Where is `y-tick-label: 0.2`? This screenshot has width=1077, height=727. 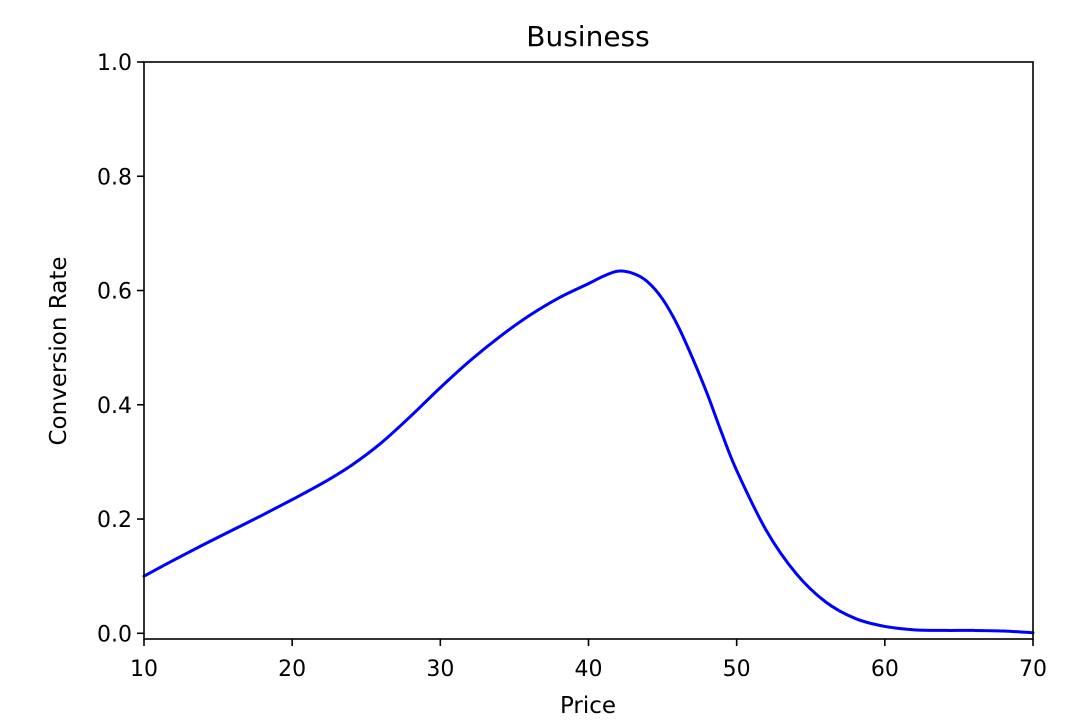
y-tick-label: 0.2 is located at coordinates (114, 520).